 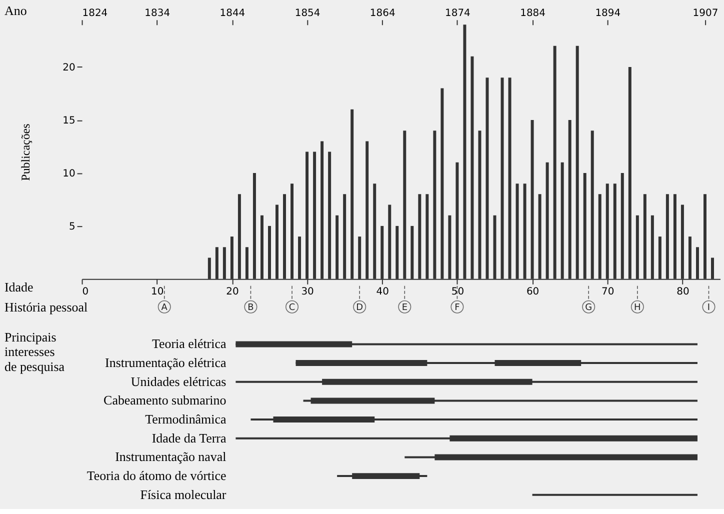 What do you see at coordinates (69, 68) in the screenshot?
I see `y-tick-label: 20` at bounding box center [69, 68].